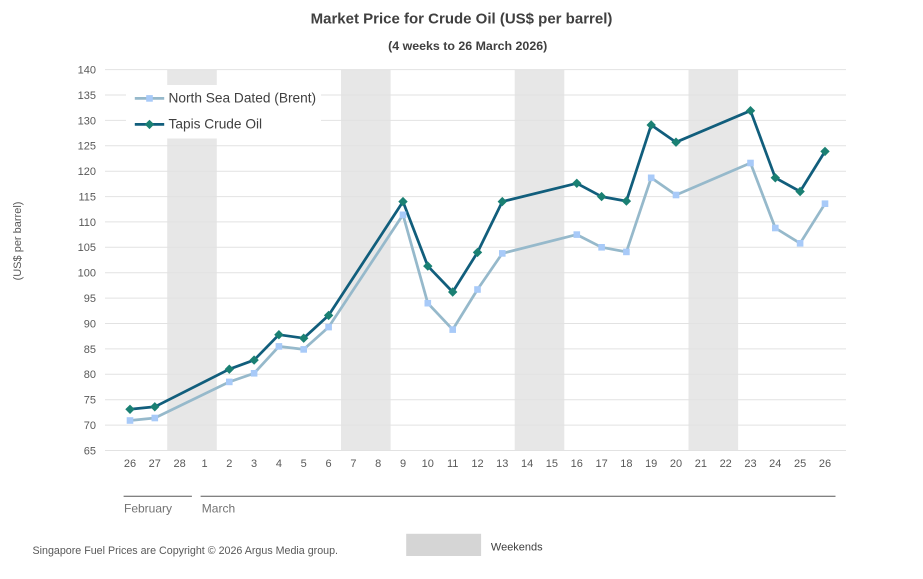 The image size is (923, 579). Describe the element at coordinates (477, 464) in the screenshot. I see `svg-text: 12` at that location.